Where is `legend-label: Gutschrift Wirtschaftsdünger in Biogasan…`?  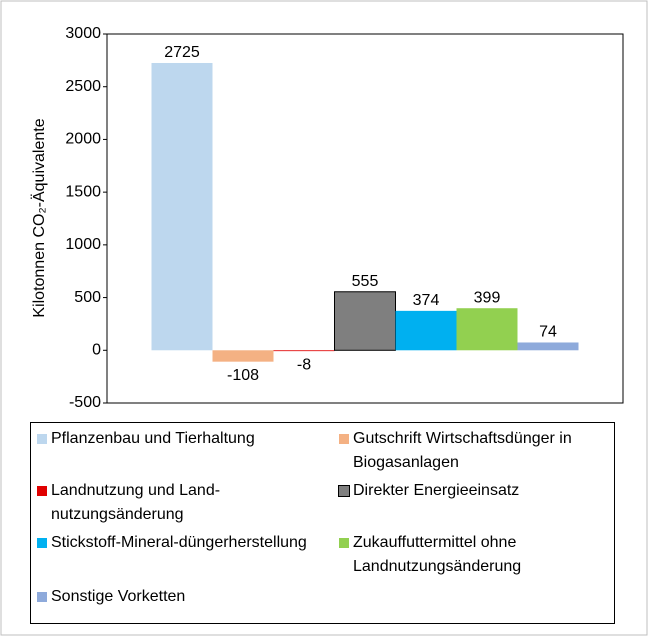
legend-label: Gutschrift Wirtschaftsdünger in Biogasan… is located at coordinates (462, 450).